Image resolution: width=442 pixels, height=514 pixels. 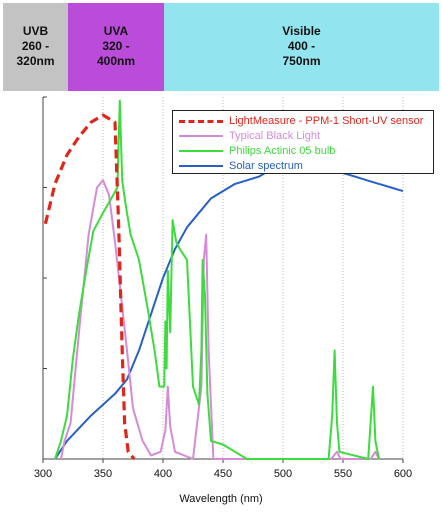 I want to click on uva-band: UVA 320 - 400nm, so click(x=116, y=47).